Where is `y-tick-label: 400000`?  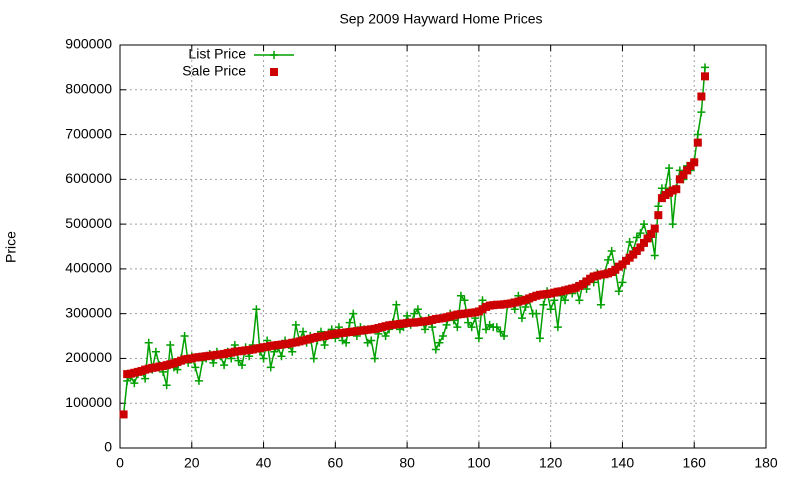 y-tick-label: 400000 is located at coordinates (88, 268).